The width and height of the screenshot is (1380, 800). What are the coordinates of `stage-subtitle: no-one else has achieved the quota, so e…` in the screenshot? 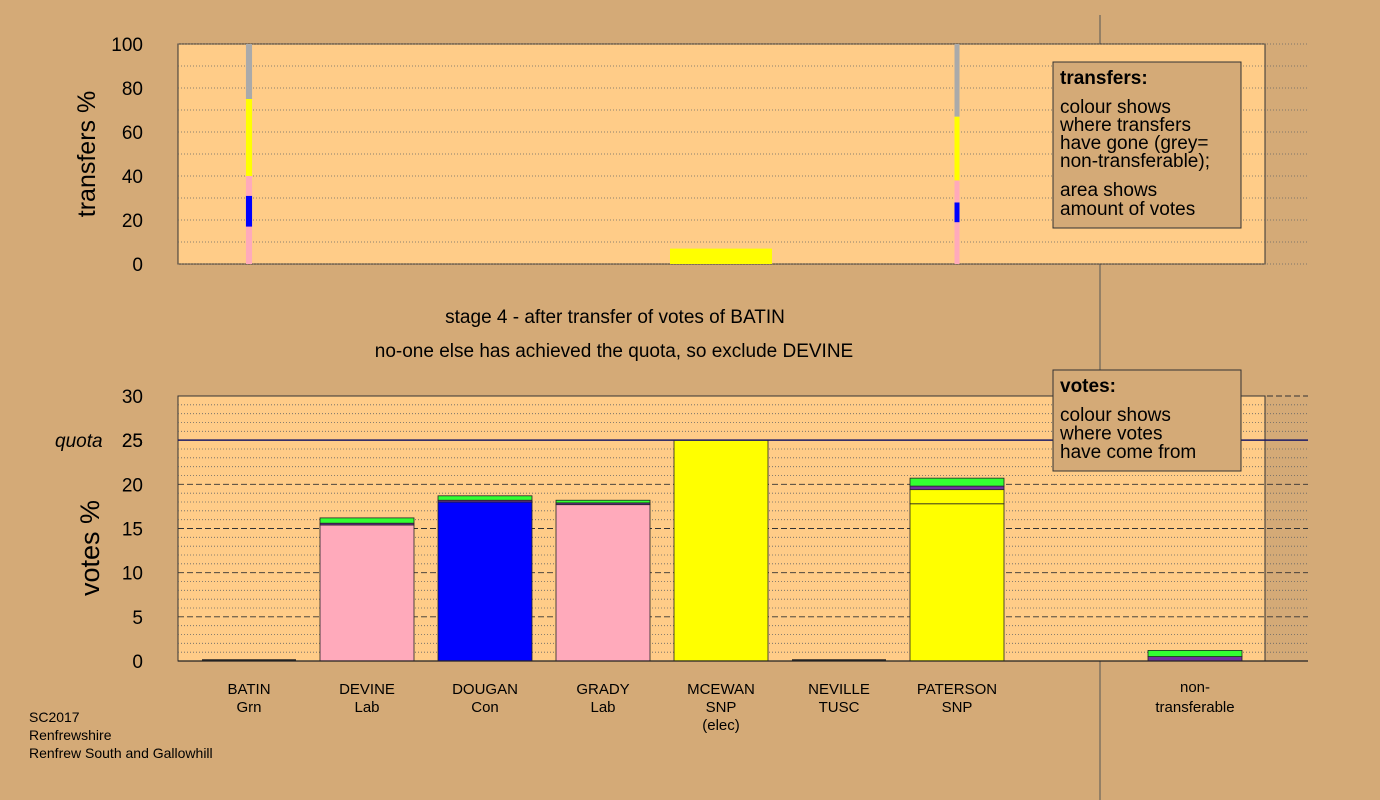 It's located at (614, 351).